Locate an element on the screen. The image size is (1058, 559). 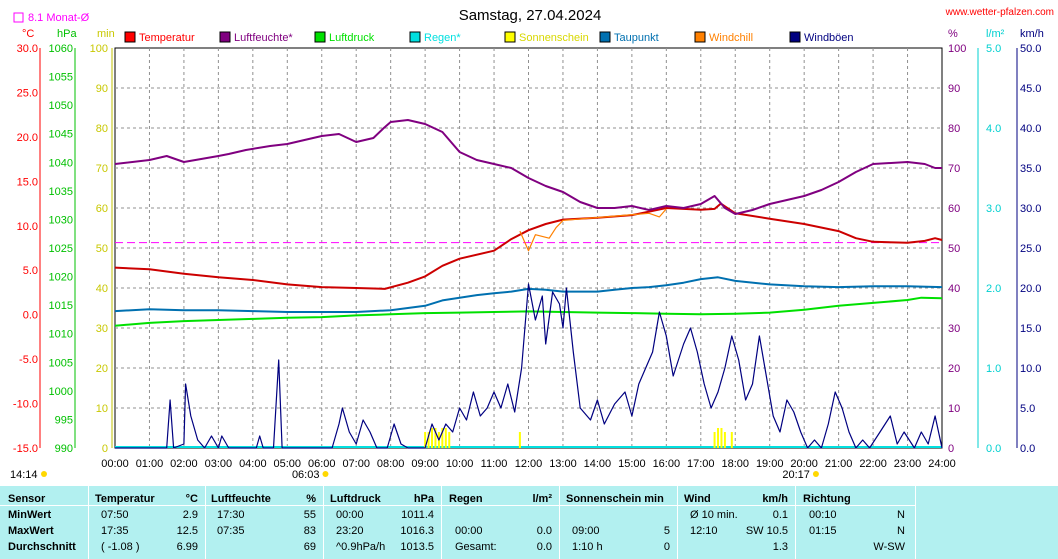
stats-header-label: Wind is located at coordinates (697, 499).